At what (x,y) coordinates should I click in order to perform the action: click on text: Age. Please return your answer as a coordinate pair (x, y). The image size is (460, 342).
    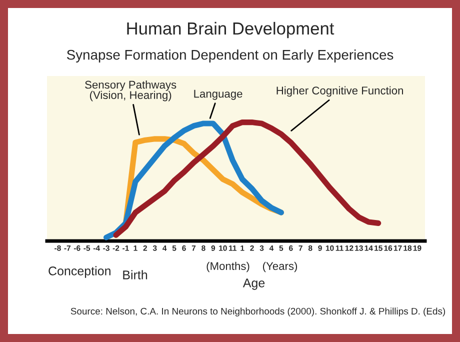
    Looking at the image, I should click on (253, 284).